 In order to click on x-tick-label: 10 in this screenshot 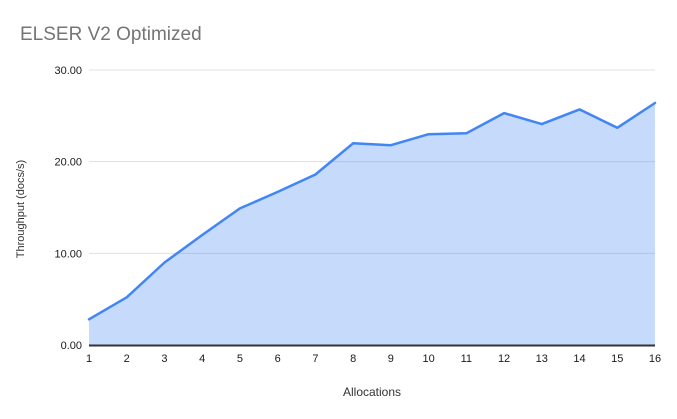, I will do `click(428, 359)`.